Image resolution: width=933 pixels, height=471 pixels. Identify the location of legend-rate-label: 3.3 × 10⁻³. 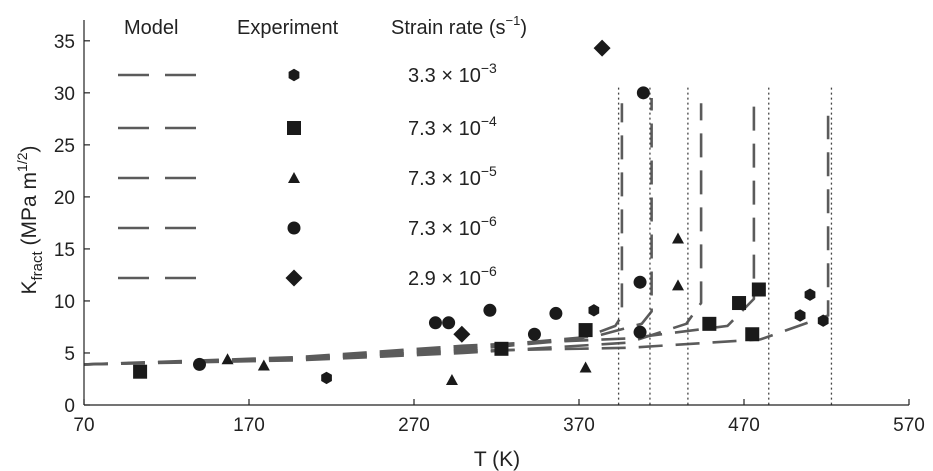
(452, 73).